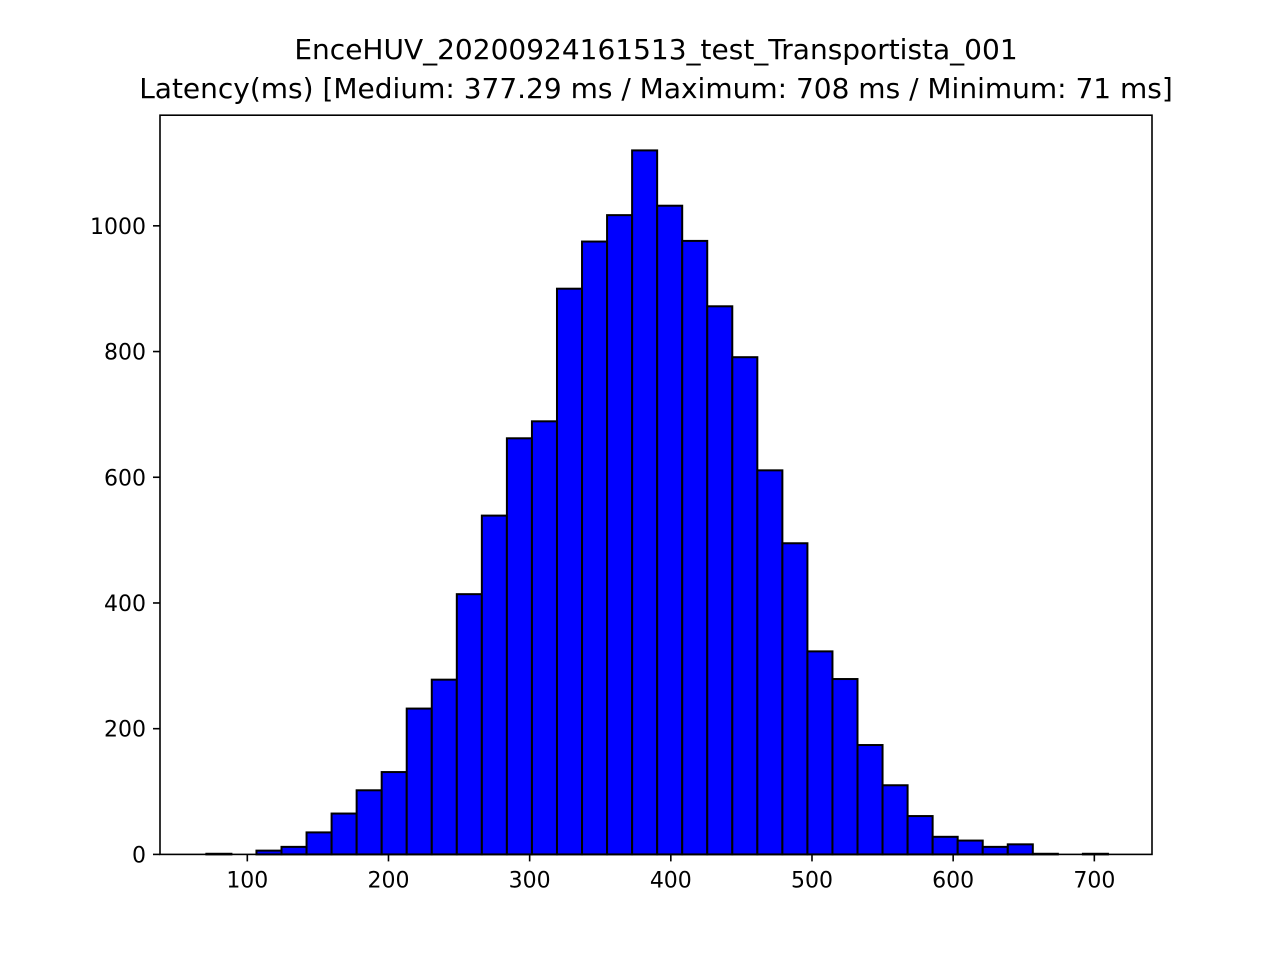 This screenshot has width=1280, height=960. What do you see at coordinates (812, 880) in the screenshot?
I see `x-tick-label: 500` at bounding box center [812, 880].